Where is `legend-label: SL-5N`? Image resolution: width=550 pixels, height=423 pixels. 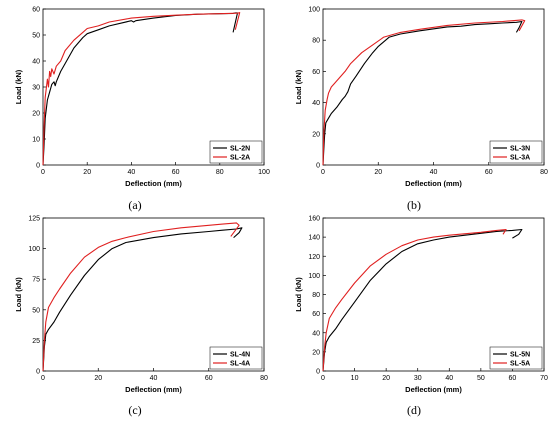
legend-label: SL-5N is located at coordinates (520, 355).